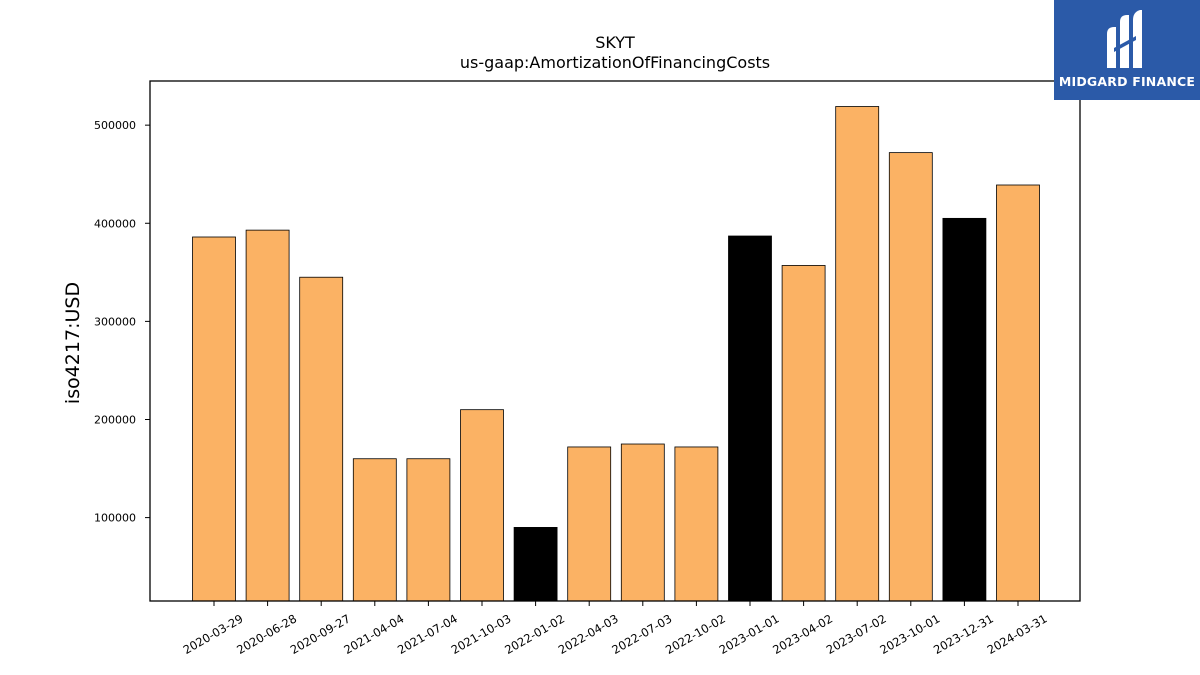 This screenshot has height=675, width=1200. I want to click on y-axis-label: iso4217:USD, so click(73, 343).